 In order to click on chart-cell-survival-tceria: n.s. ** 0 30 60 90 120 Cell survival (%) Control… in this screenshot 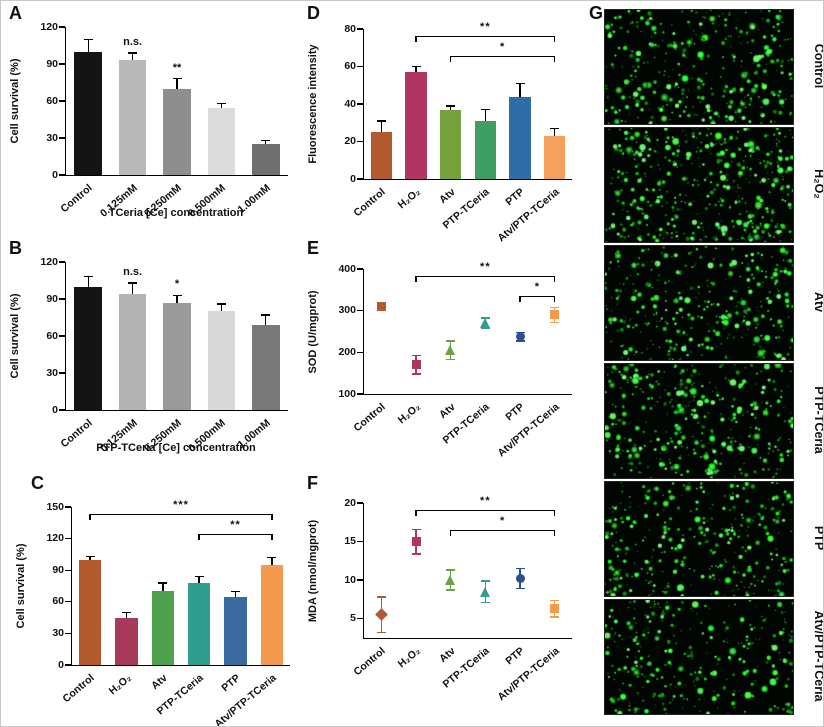, I will do `click(151, 118)`.